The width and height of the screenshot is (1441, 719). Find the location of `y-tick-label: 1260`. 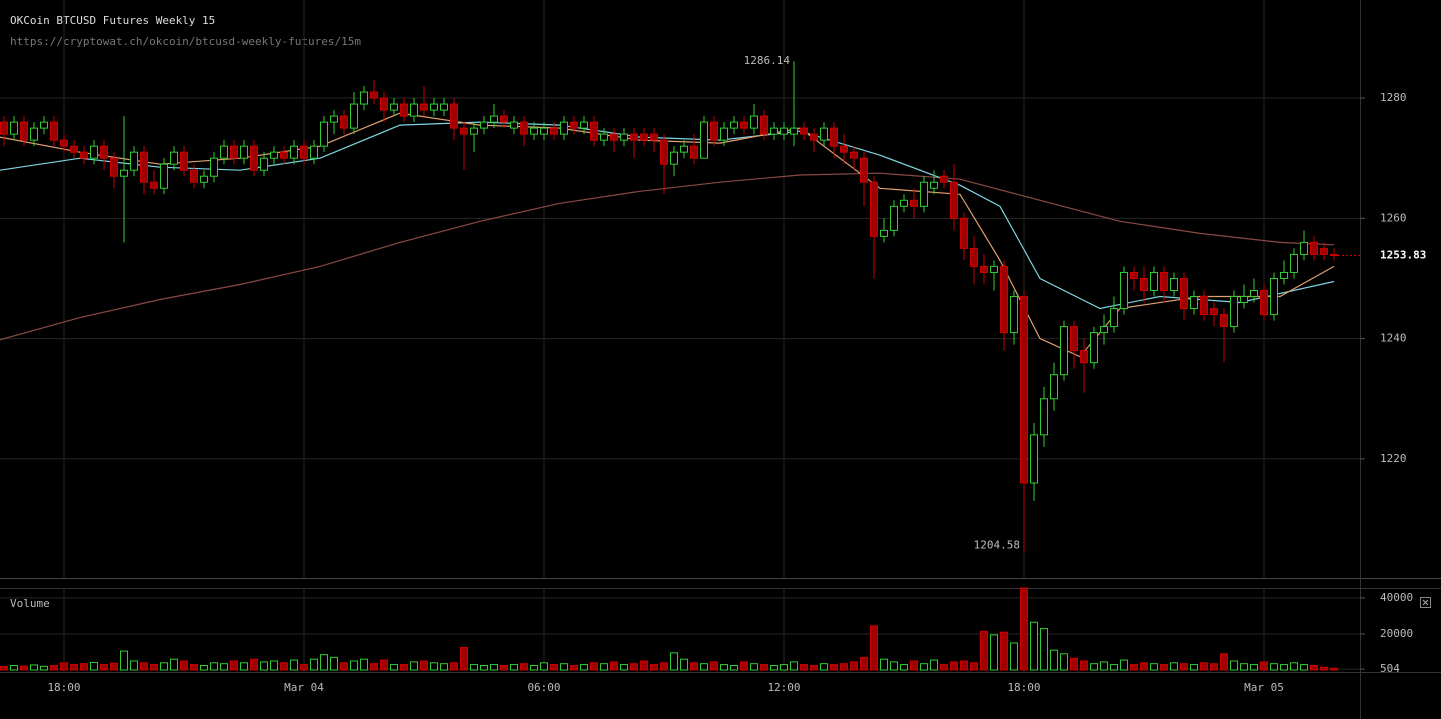

y-tick-label: 1260 is located at coordinates (1393, 217).